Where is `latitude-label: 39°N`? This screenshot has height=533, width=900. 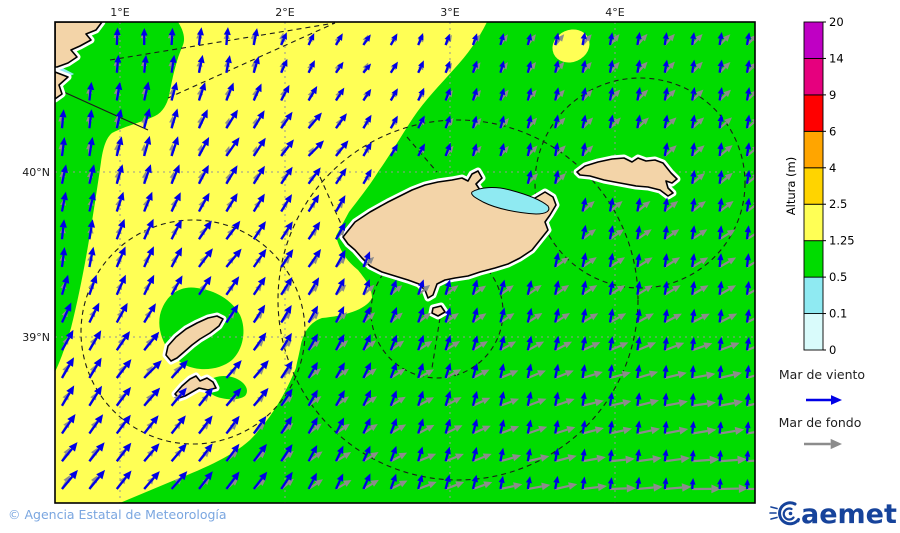 latitude-label: 39°N is located at coordinates (36, 337).